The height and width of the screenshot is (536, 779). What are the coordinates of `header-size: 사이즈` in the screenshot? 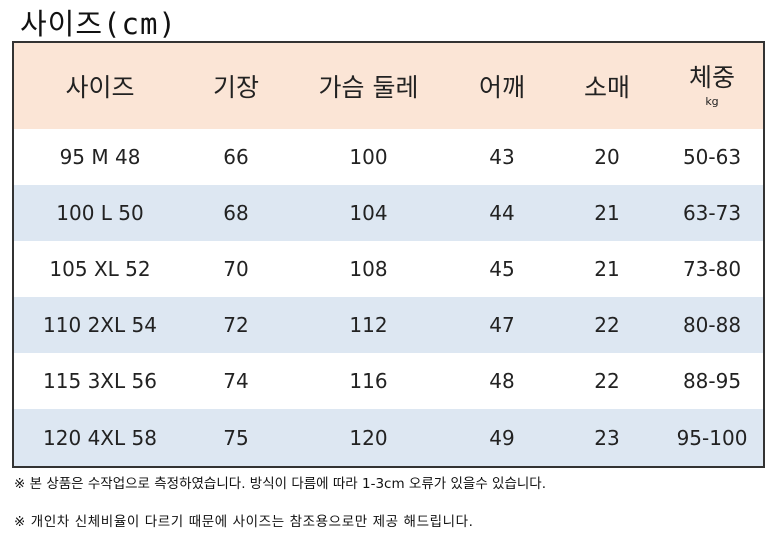 It's located at (100, 87).